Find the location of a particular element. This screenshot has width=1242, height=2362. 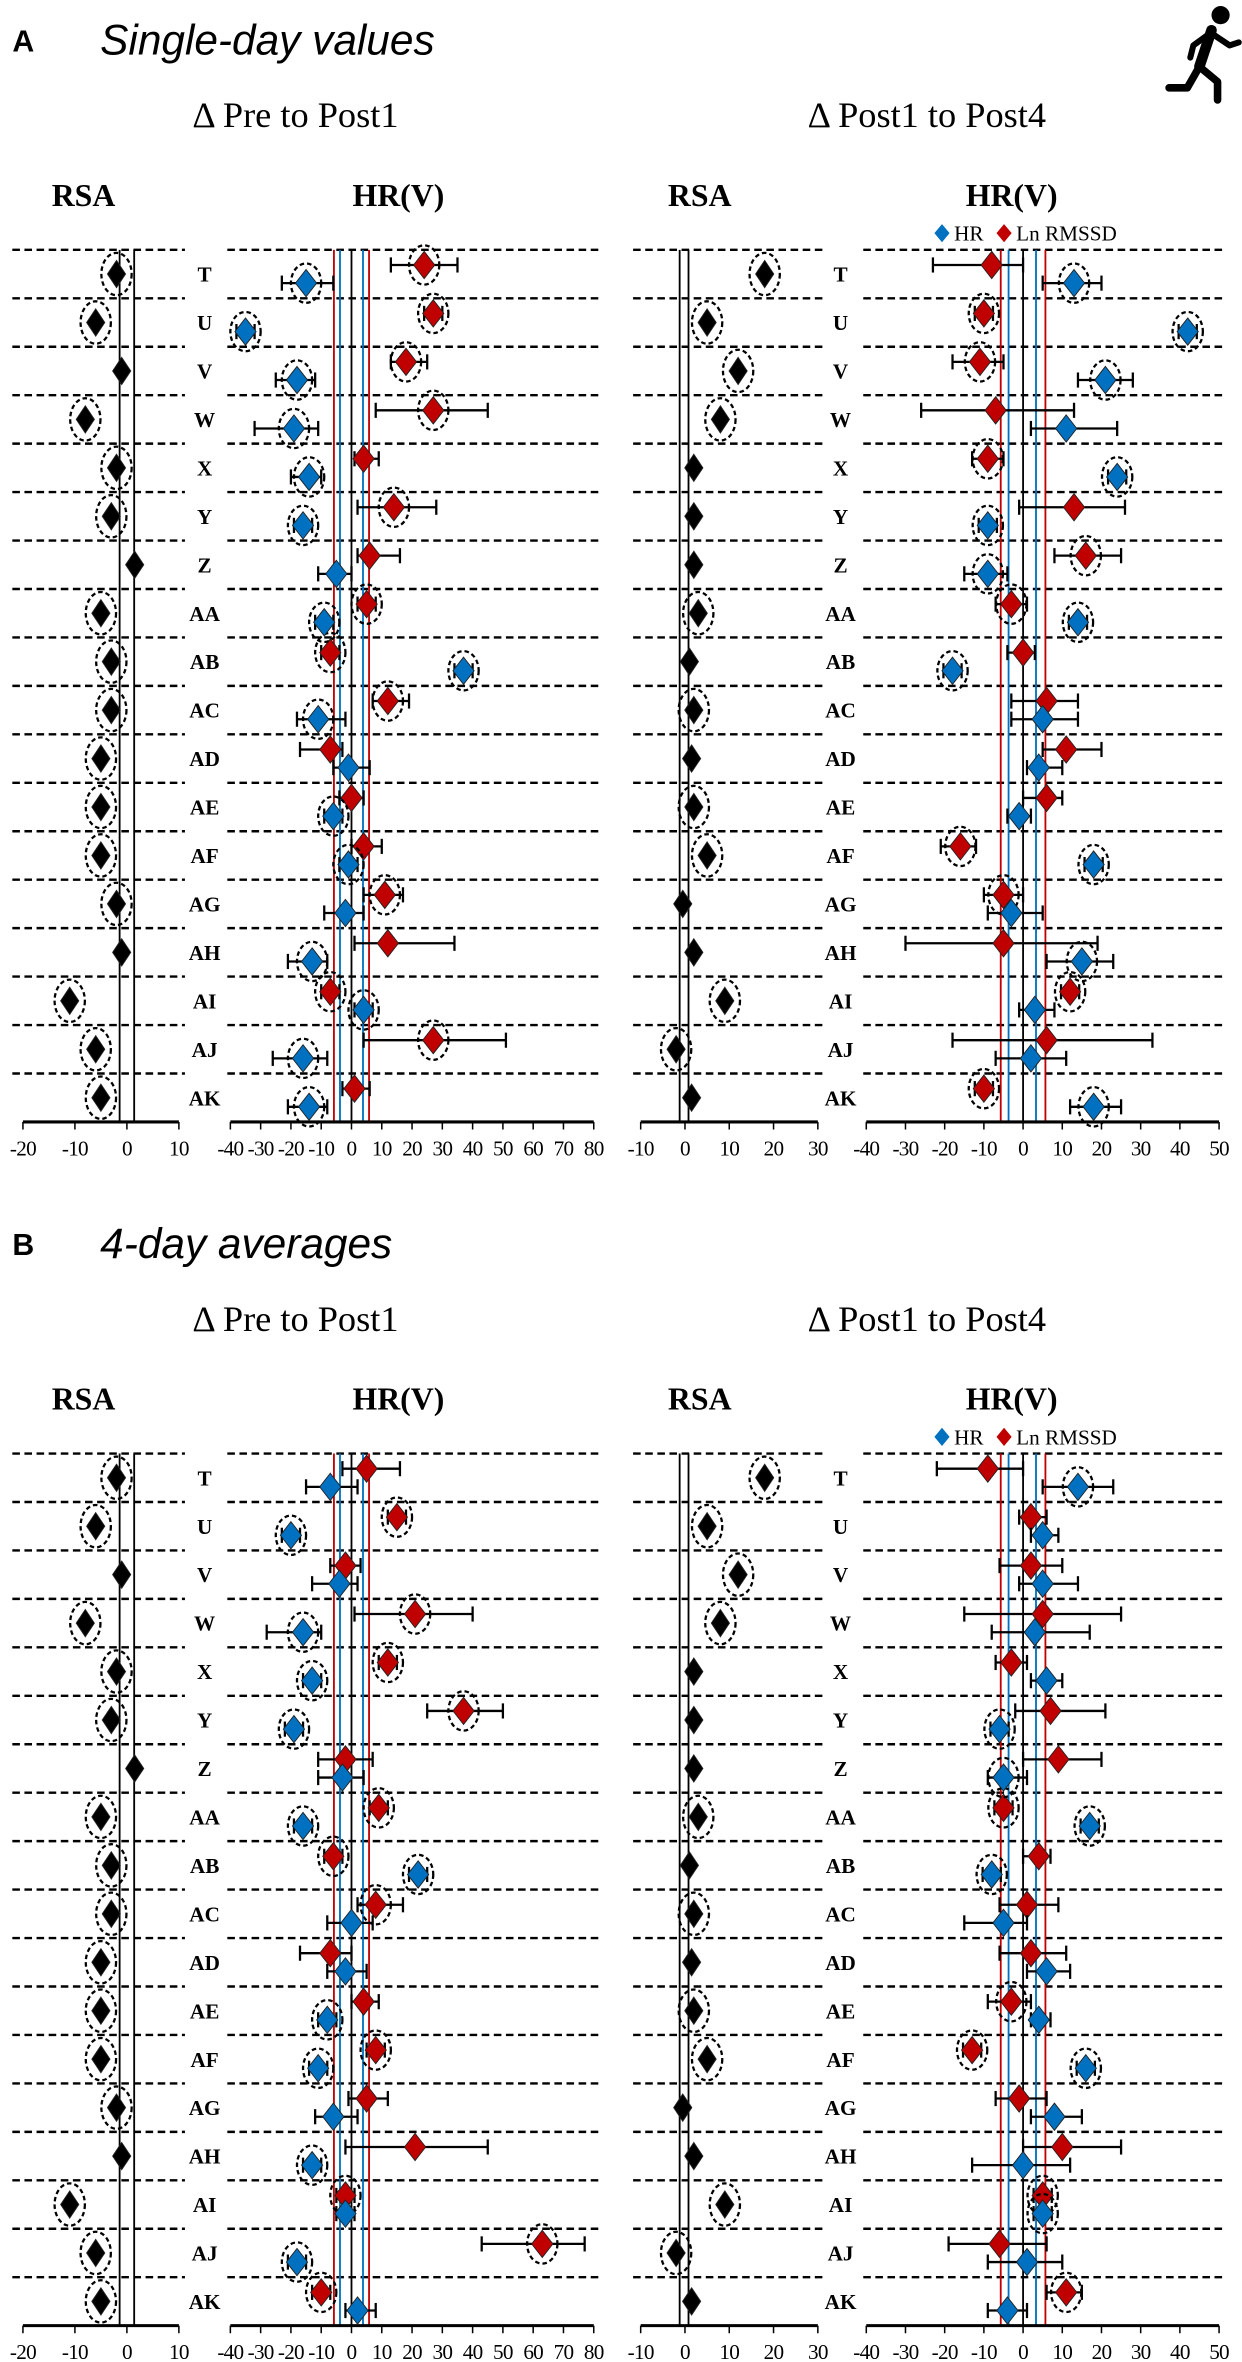

subplot-title: RSA is located at coordinates (700, 195).